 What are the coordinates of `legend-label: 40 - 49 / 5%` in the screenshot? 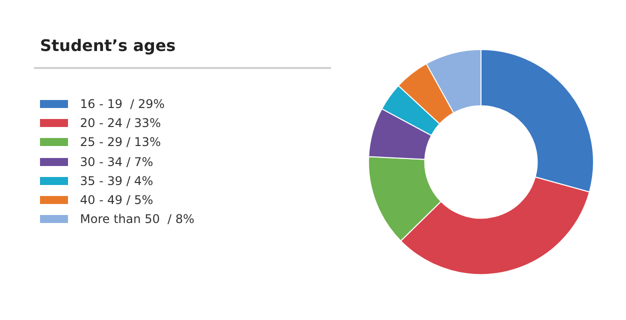 It's located at (117, 200).